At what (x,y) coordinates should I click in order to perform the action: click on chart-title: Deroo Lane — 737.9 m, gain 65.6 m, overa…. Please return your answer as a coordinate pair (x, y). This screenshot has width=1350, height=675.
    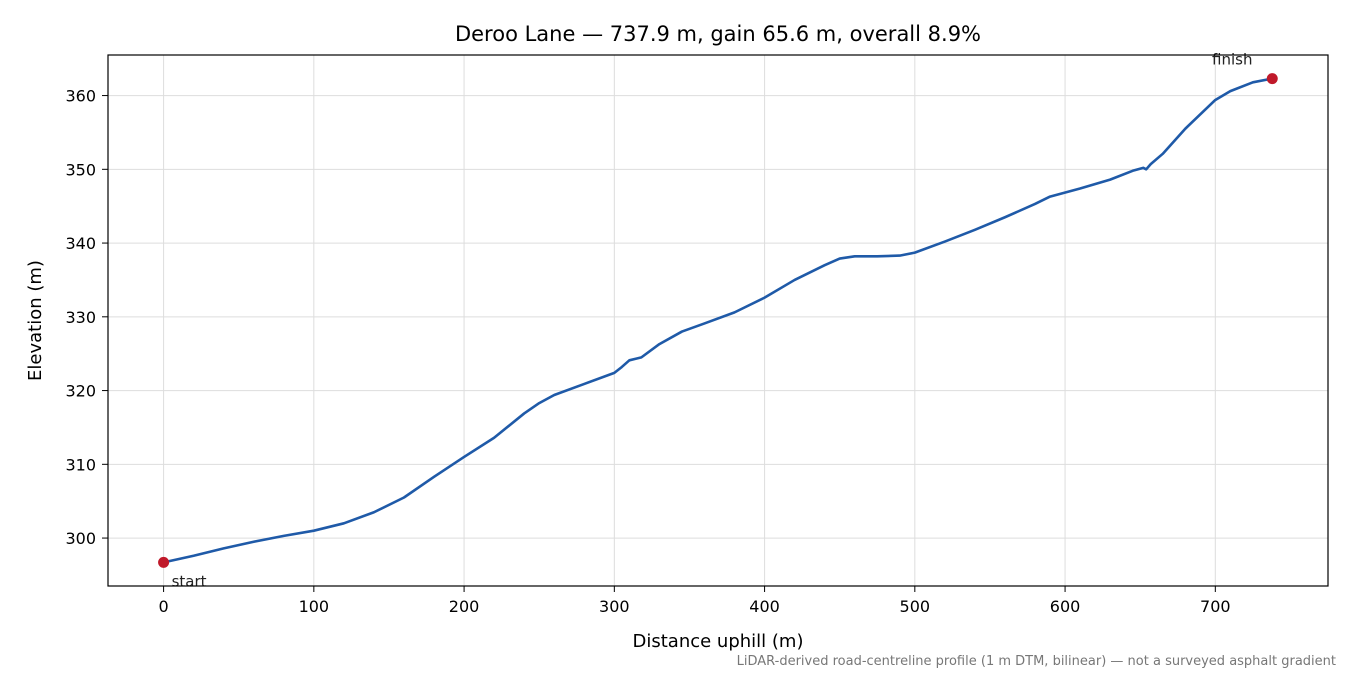
    Looking at the image, I should click on (718, 34).